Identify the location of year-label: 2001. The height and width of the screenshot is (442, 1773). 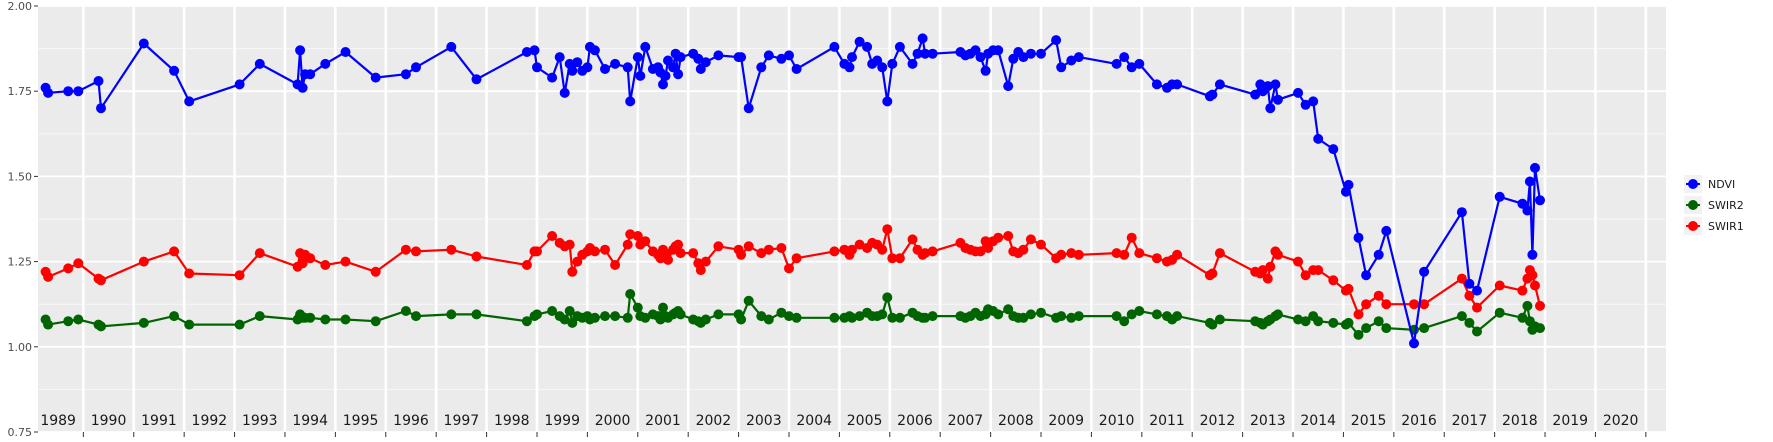
(663, 421).